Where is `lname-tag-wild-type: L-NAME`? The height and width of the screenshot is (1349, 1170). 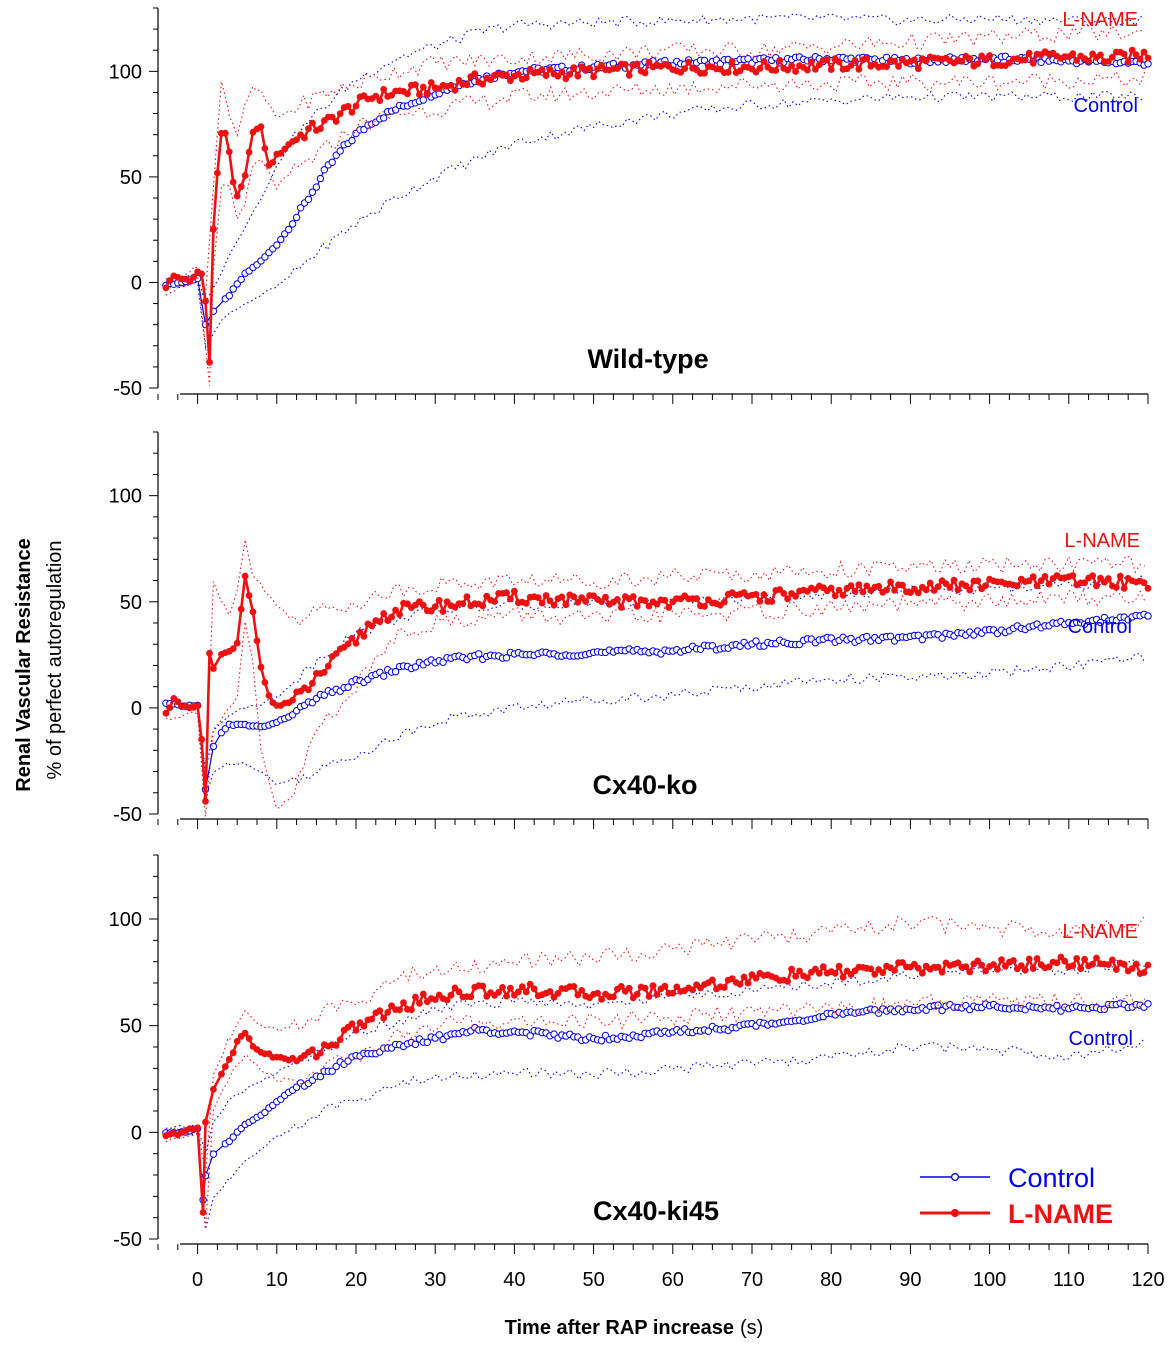
lname-tag-wild-type: L-NAME is located at coordinates (1100, 20).